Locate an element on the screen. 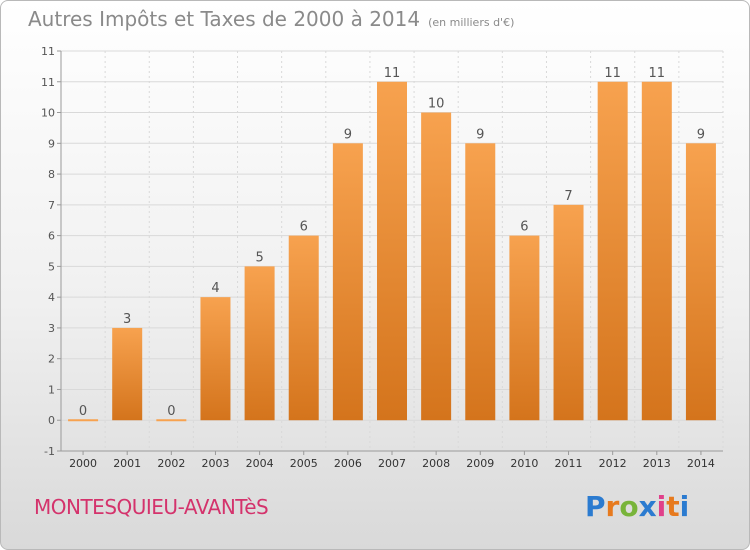  y-tick-label: 5 is located at coordinates (51, 266).